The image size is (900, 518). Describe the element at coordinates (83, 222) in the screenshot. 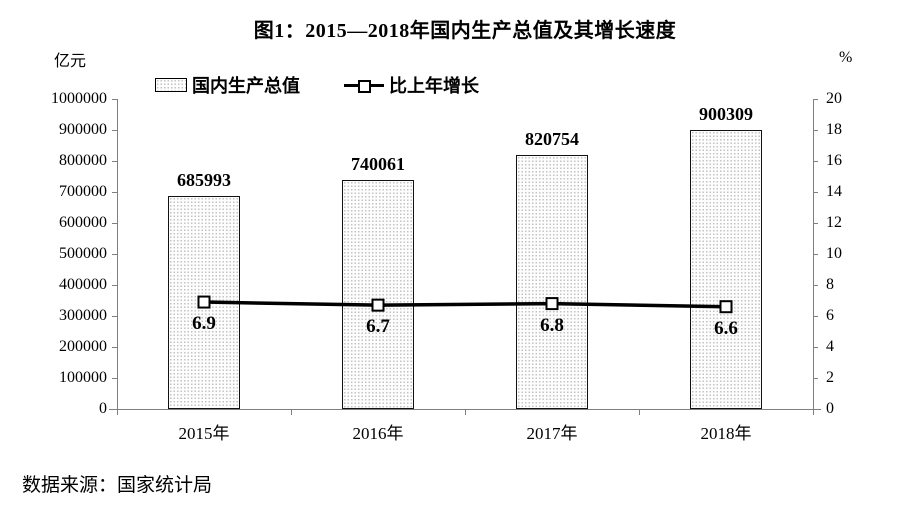

I see `left-axis-tick-label: 600000` at that location.